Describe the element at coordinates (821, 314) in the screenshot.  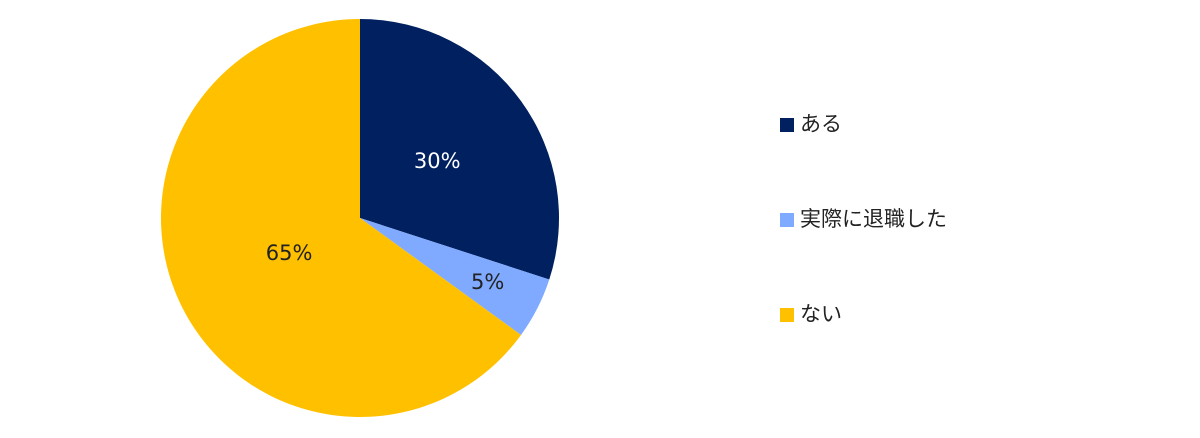
I see `legend-label: ない` at that location.